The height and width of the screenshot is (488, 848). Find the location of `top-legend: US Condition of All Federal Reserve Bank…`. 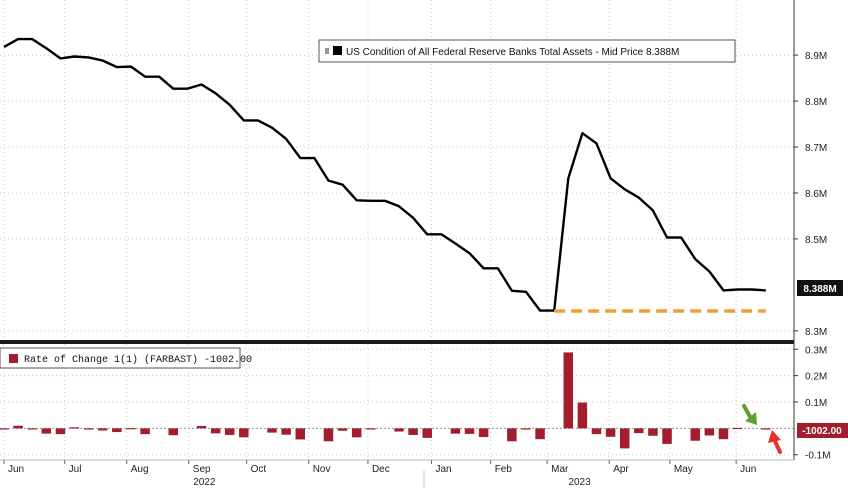

top-legend: US Condition of All Federal Reserve Bank… is located at coordinates (527, 51).